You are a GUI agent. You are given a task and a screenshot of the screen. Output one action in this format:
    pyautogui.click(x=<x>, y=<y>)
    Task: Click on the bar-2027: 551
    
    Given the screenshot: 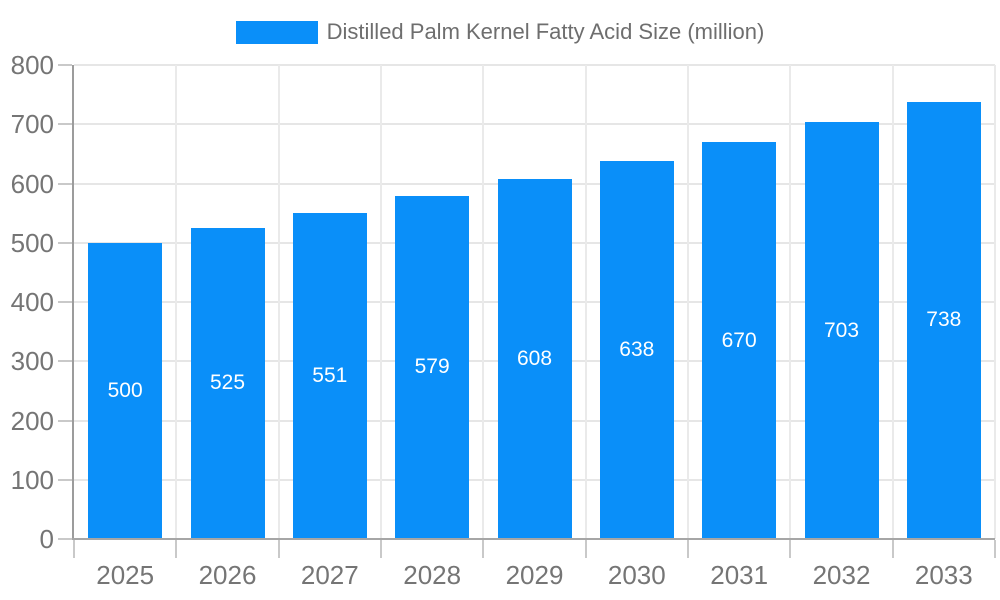 What is the action you would take?
    pyautogui.click(x=329, y=375)
    